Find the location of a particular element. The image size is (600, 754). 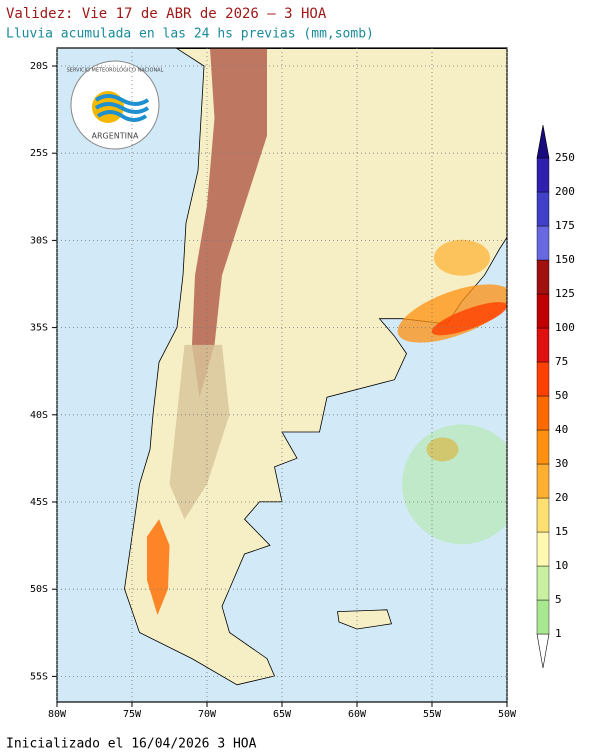

colorbar-high is located at coordinates (543, 141).